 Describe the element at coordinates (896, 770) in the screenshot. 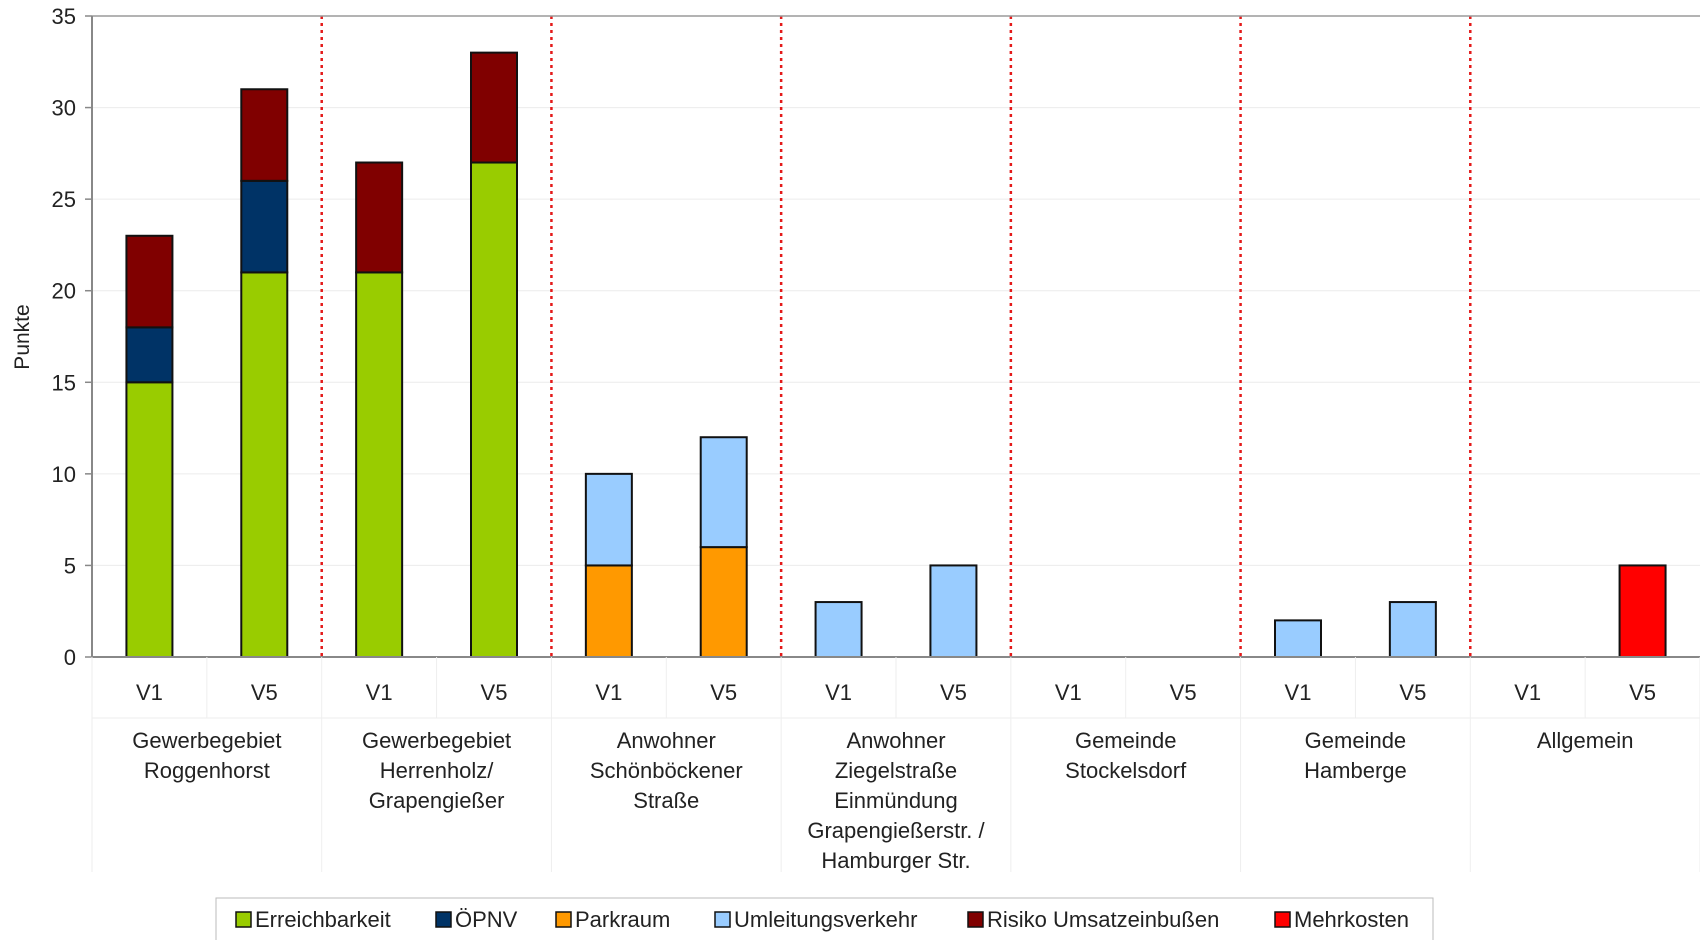

I see `group-label: Ziegelstraße` at that location.